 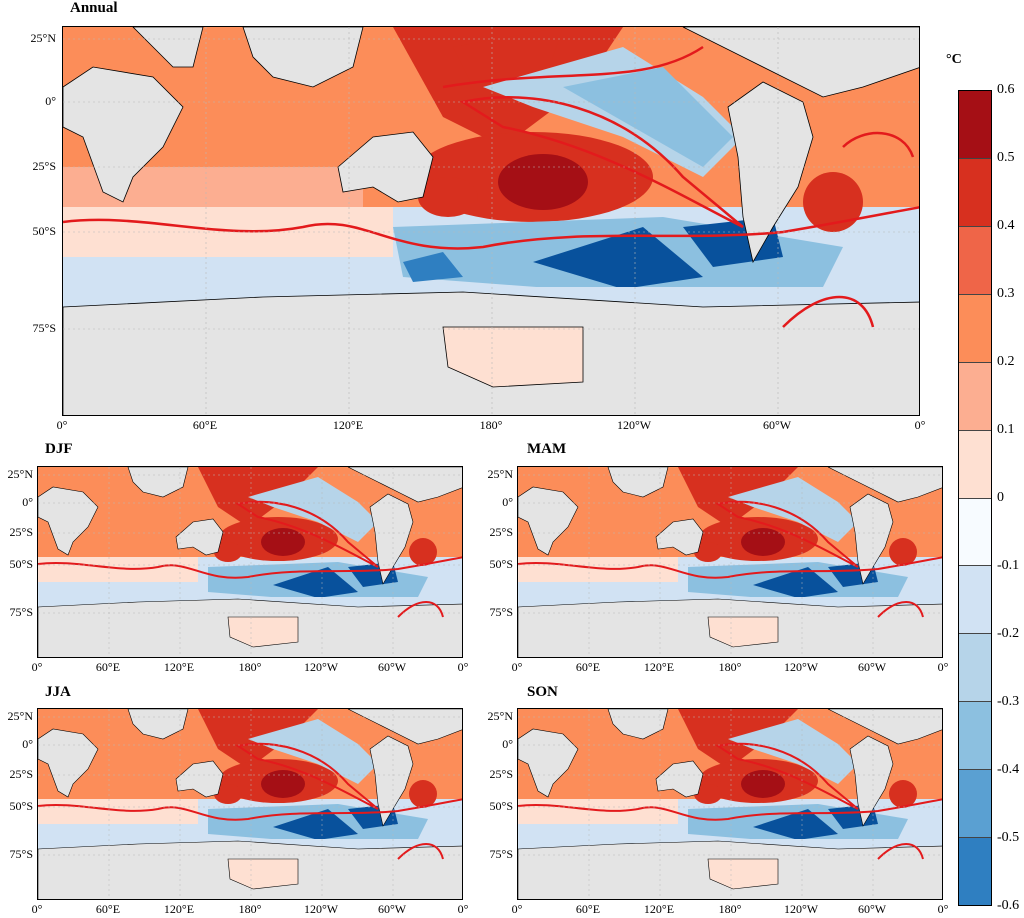 What do you see at coordinates (37, 909) in the screenshot?
I see `lon-tick-jja-0: 0°` at bounding box center [37, 909].